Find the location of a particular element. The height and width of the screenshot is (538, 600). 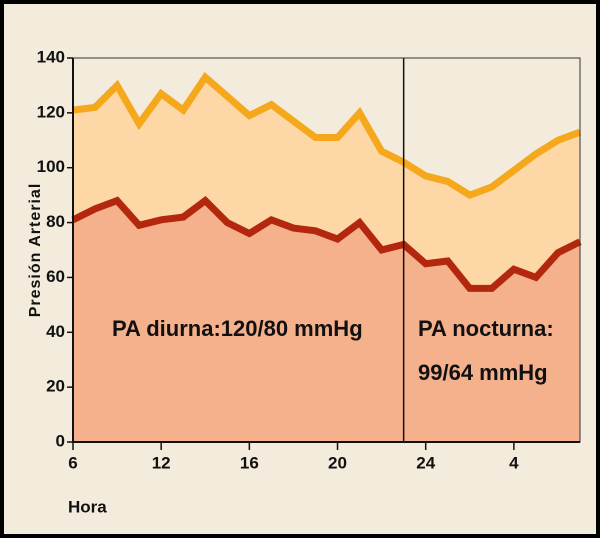

y-tick-label: 20 is located at coordinates (55, 386).